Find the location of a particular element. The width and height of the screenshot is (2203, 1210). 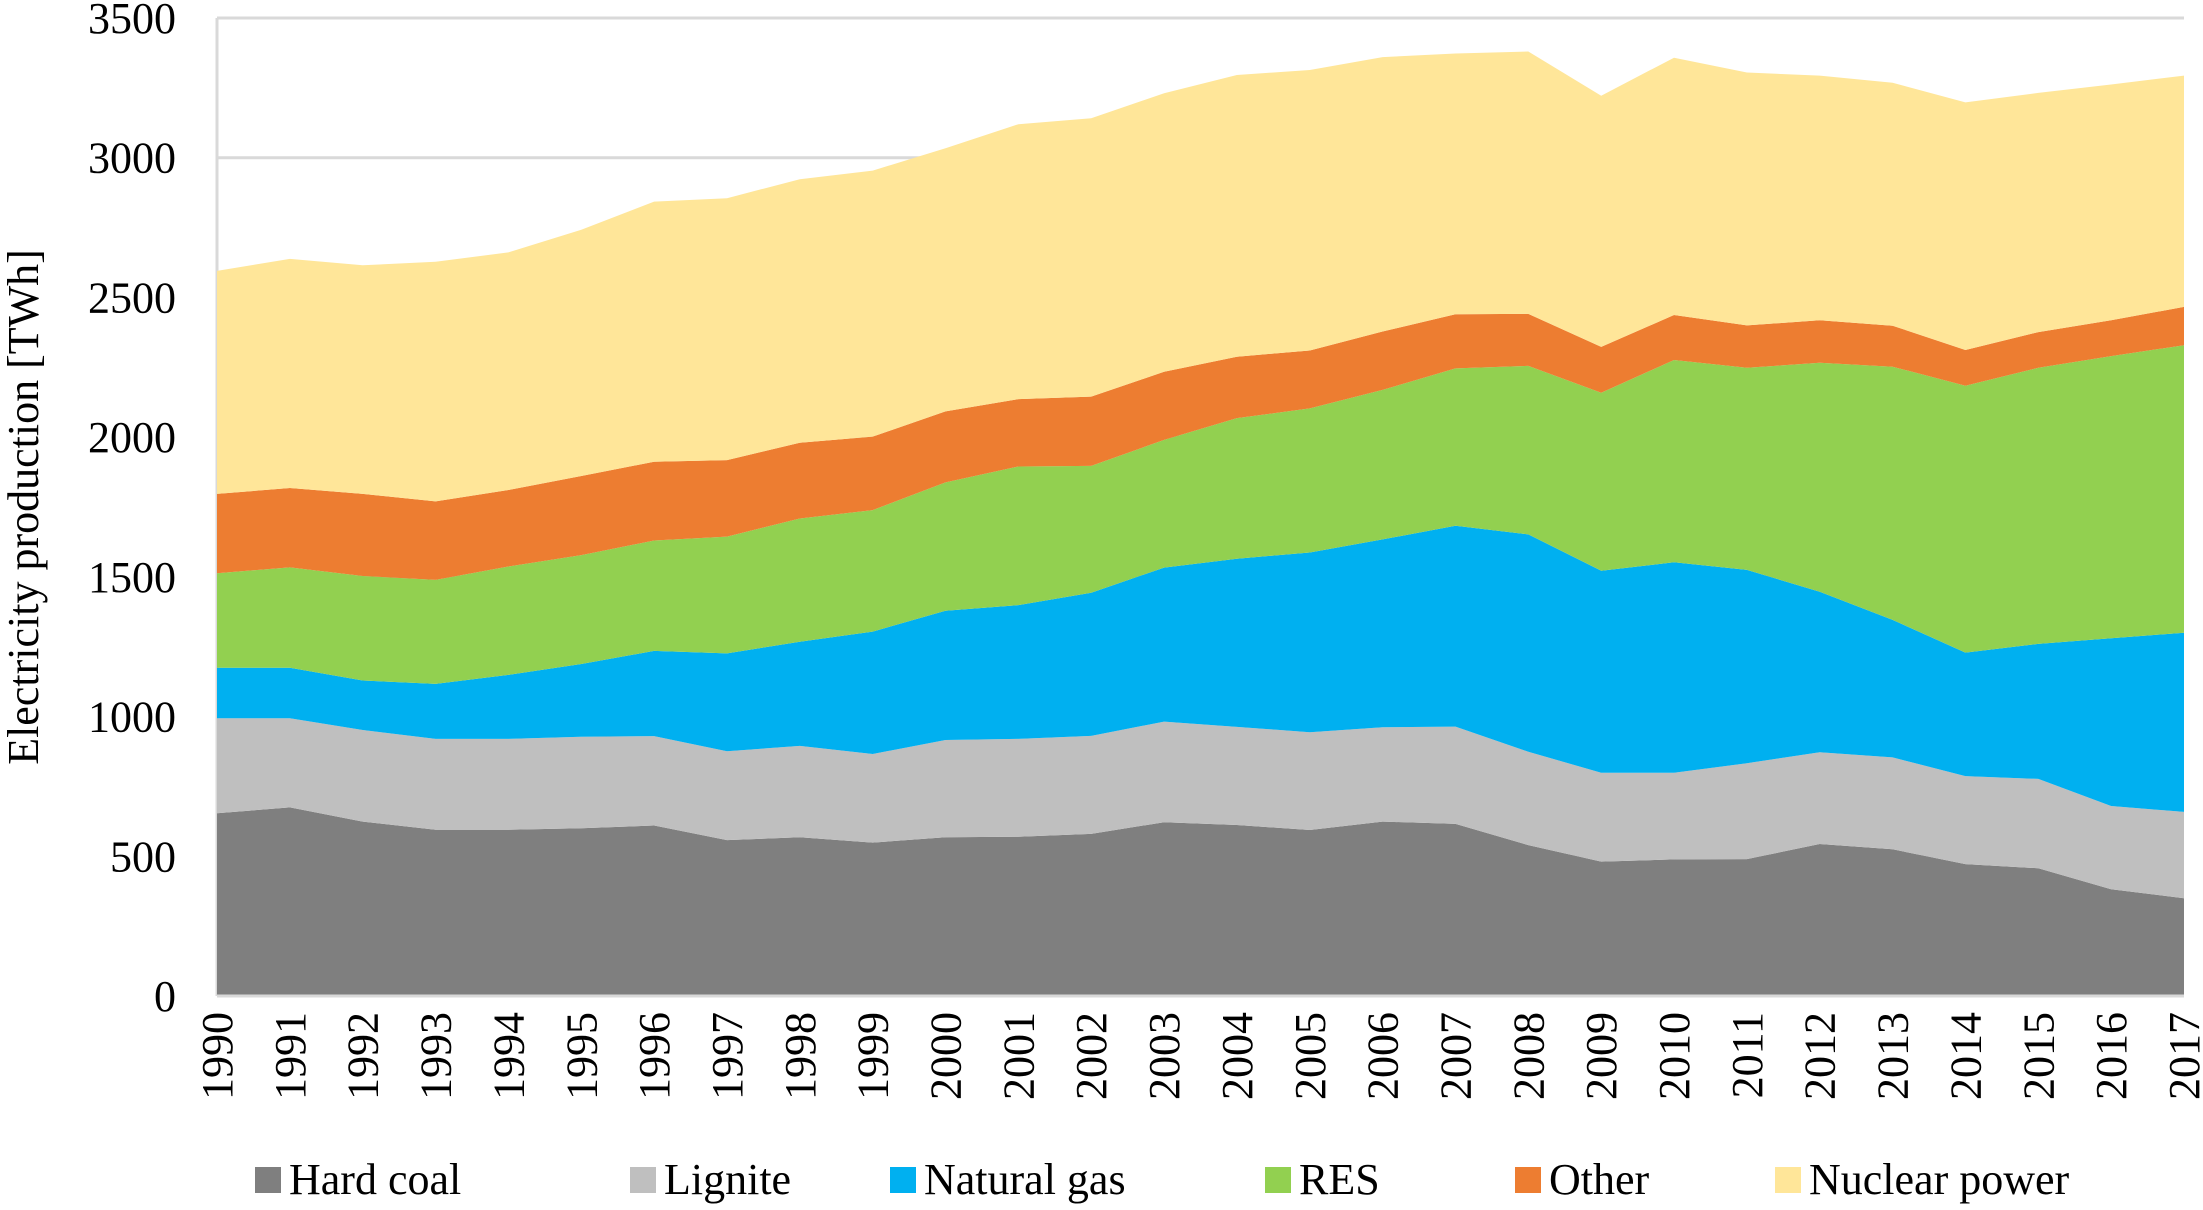

x-tick-label: 2015 is located at coordinates (2038, 1056).